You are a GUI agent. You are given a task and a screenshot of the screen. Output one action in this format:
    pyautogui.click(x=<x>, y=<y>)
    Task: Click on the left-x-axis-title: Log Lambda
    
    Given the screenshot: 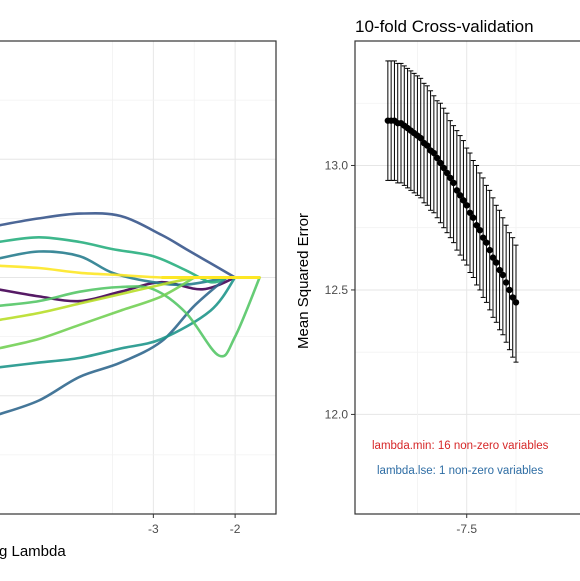 What is the action you would take?
    pyautogui.click(x=33, y=551)
    